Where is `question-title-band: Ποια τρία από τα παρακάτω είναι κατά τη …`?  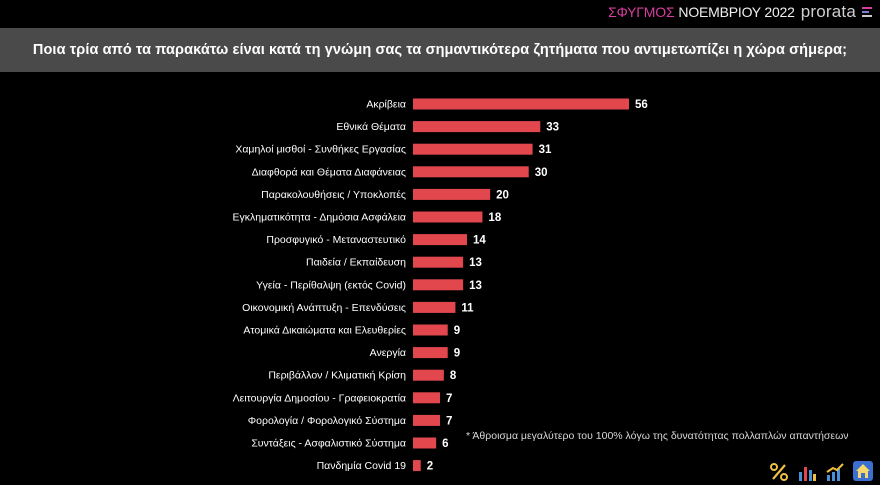 question-title-band: Ποια τρία από τα παρακάτω είναι κατά τη … is located at coordinates (440, 50).